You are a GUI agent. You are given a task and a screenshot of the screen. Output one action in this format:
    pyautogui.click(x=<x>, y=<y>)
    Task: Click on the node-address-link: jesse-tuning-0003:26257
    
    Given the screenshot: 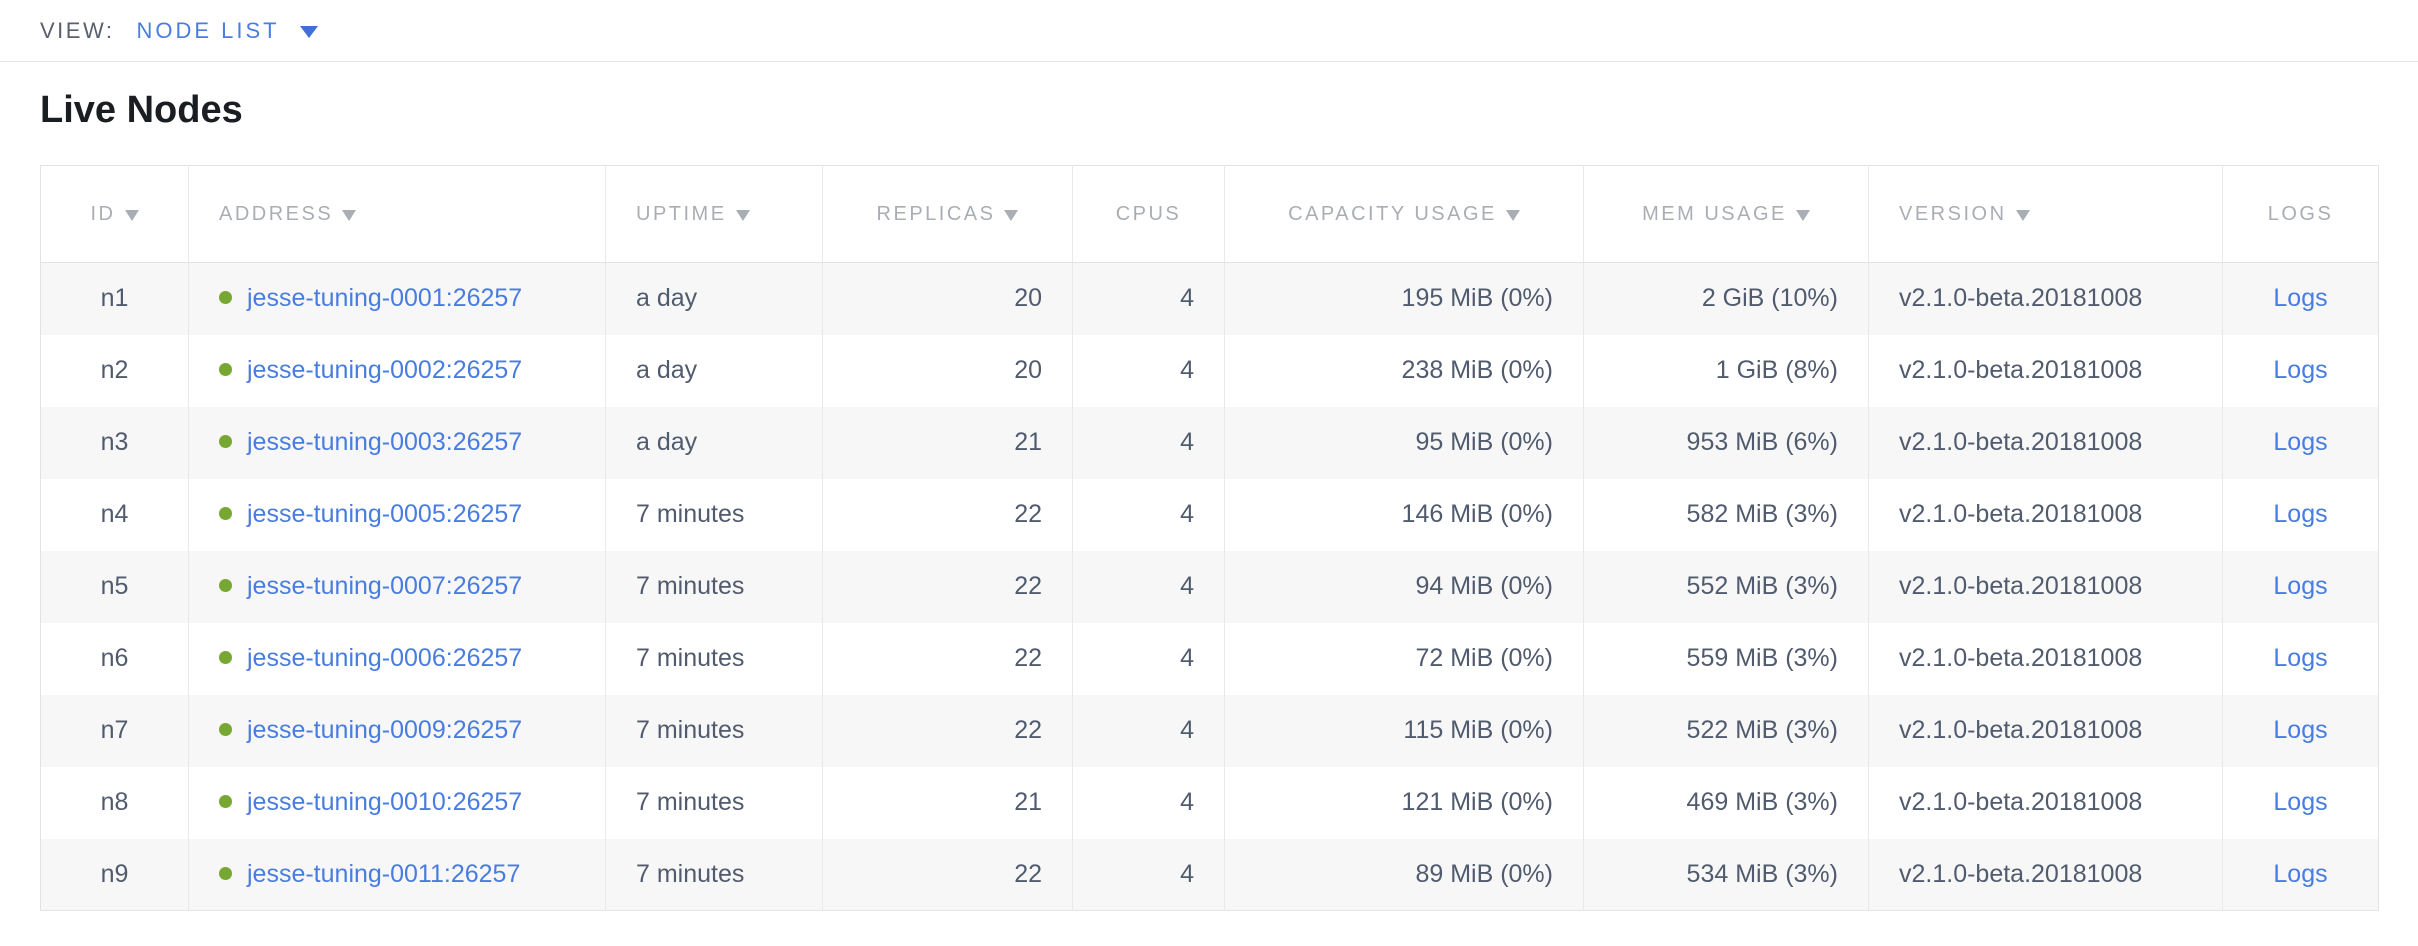 What is the action you would take?
    pyautogui.click(x=385, y=442)
    